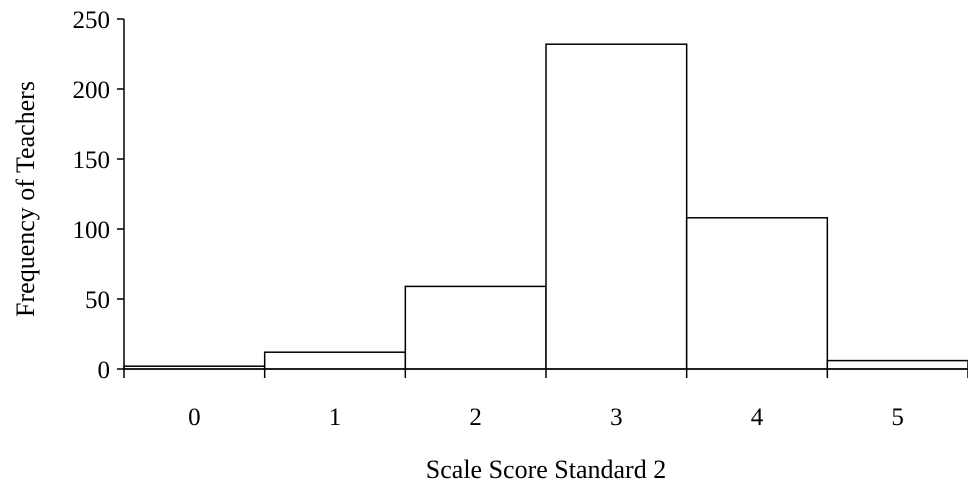  I want to click on y-ticks-group: 0 50 100 150 200 250, so click(98, 195).